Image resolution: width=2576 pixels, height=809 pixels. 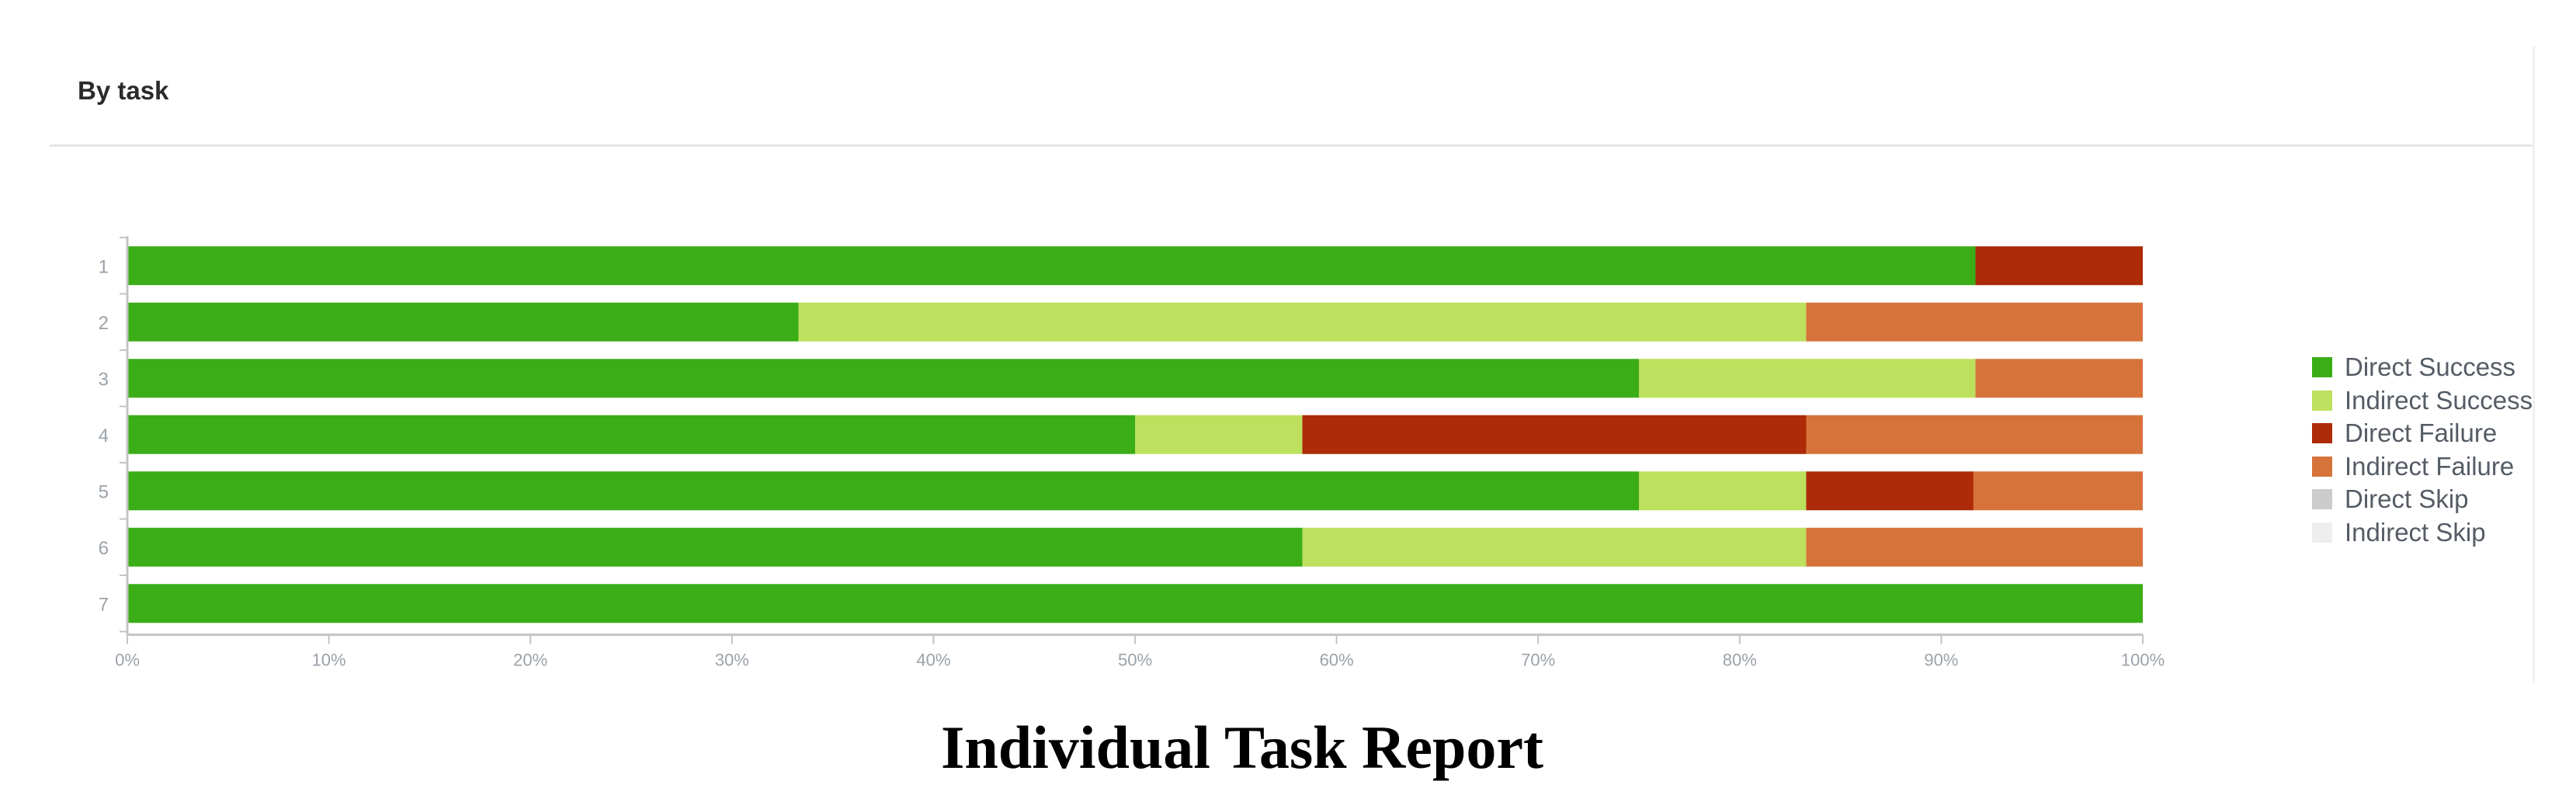 What do you see at coordinates (104, 604) in the screenshot?
I see `y-tick-label: 7` at bounding box center [104, 604].